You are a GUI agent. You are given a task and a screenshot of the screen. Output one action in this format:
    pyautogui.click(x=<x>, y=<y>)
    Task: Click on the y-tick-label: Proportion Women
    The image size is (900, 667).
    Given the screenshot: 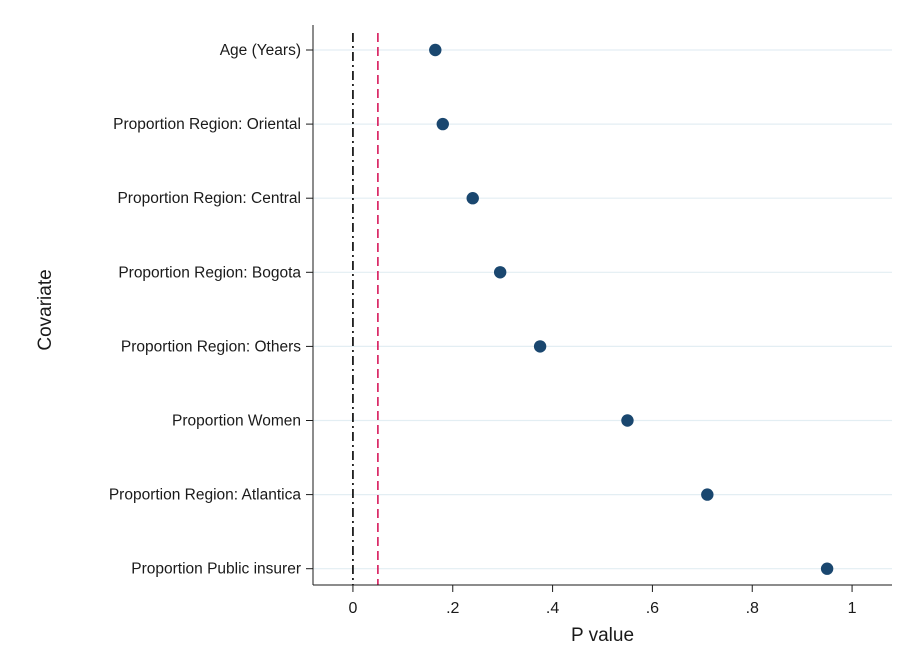 What is the action you would take?
    pyautogui.click(x=236, y=421)
    